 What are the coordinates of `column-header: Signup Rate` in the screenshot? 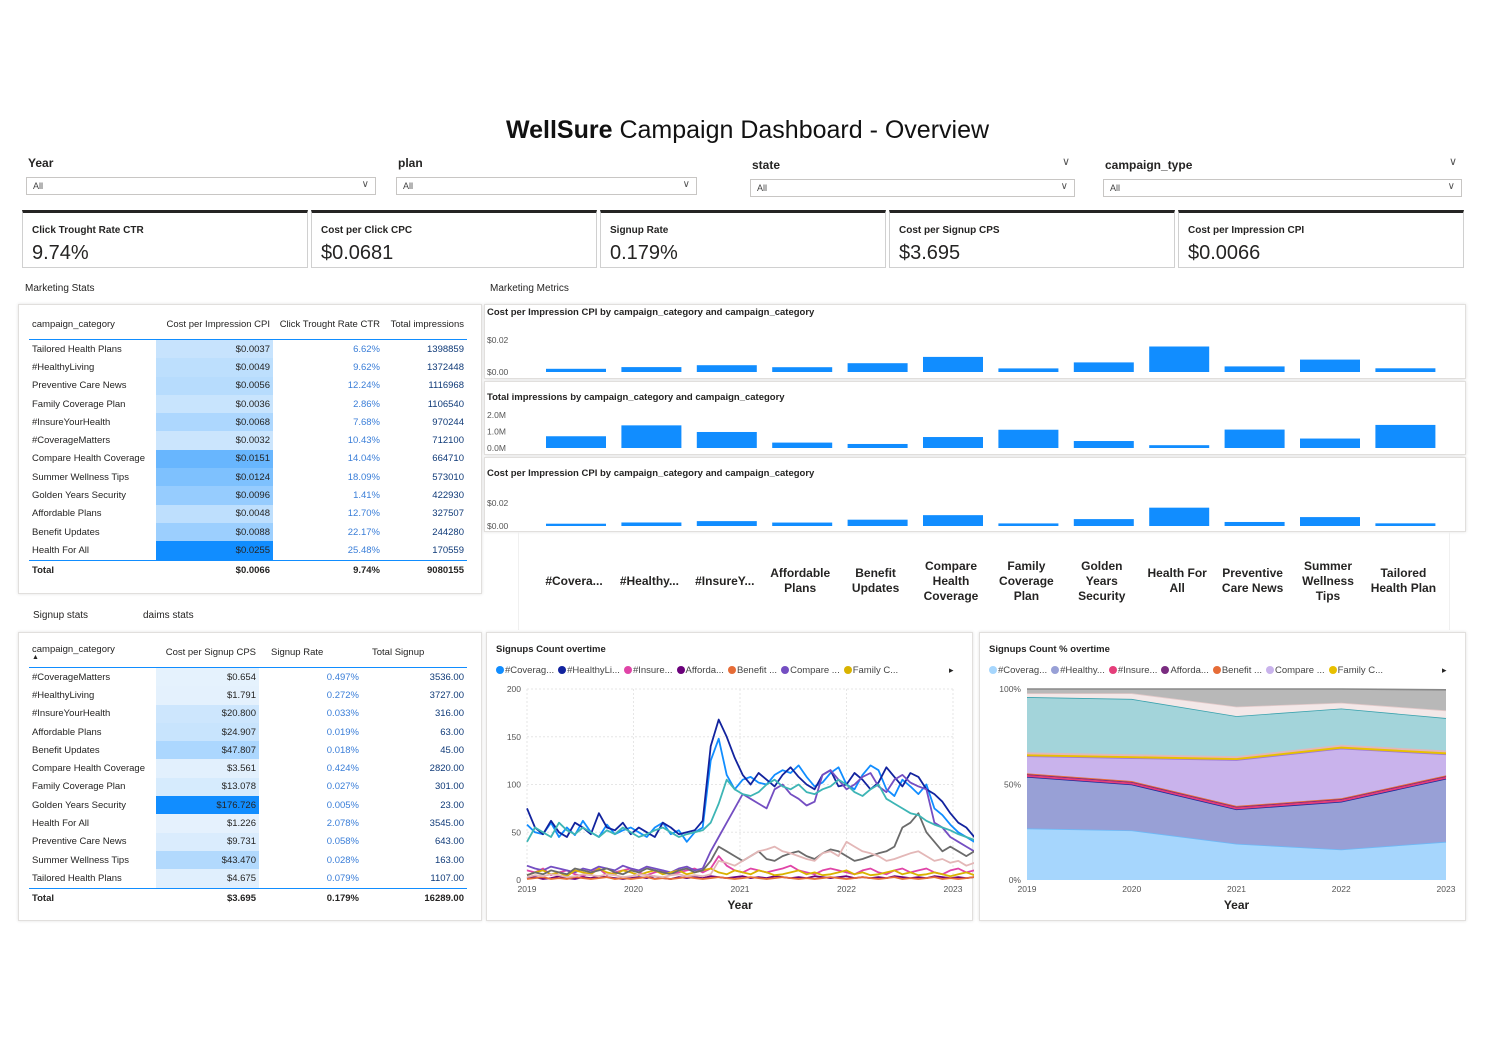 It's located at (310, 652).